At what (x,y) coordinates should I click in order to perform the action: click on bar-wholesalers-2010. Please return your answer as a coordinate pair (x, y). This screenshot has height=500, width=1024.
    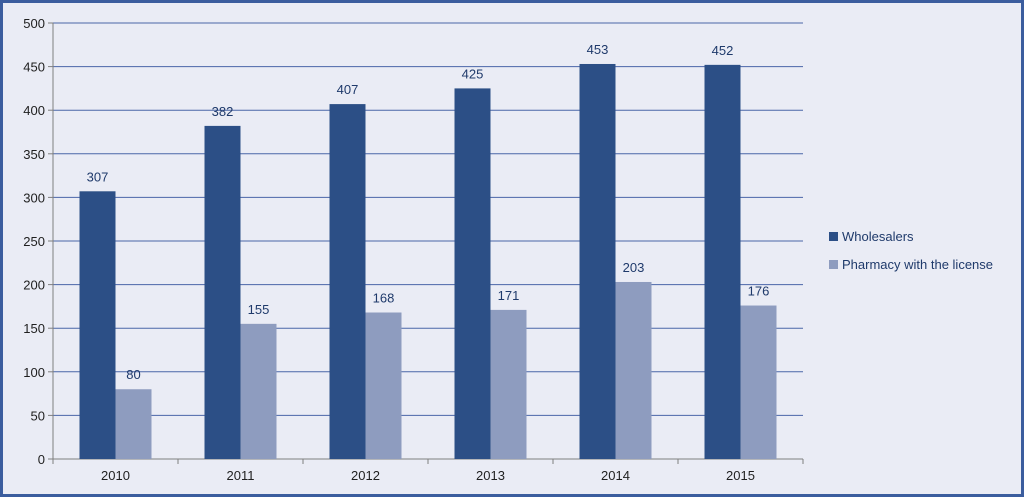
    Looking at the image, I should click on (97, 325).